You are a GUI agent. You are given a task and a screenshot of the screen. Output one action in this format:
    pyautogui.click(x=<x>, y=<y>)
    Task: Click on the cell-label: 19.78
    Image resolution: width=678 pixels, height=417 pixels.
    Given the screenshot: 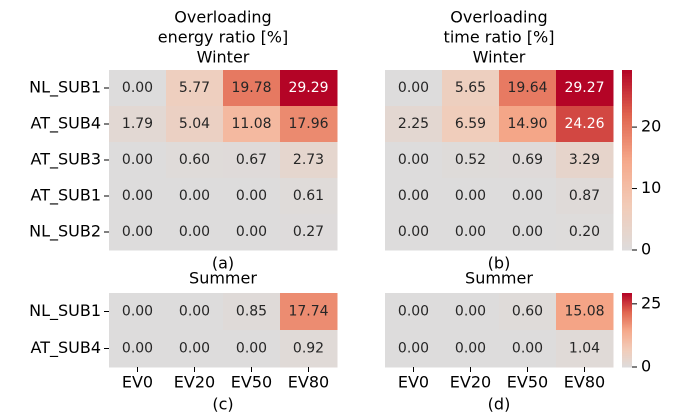 What is the action you would take?
    pyautogui.click(x=251, y=88)
    